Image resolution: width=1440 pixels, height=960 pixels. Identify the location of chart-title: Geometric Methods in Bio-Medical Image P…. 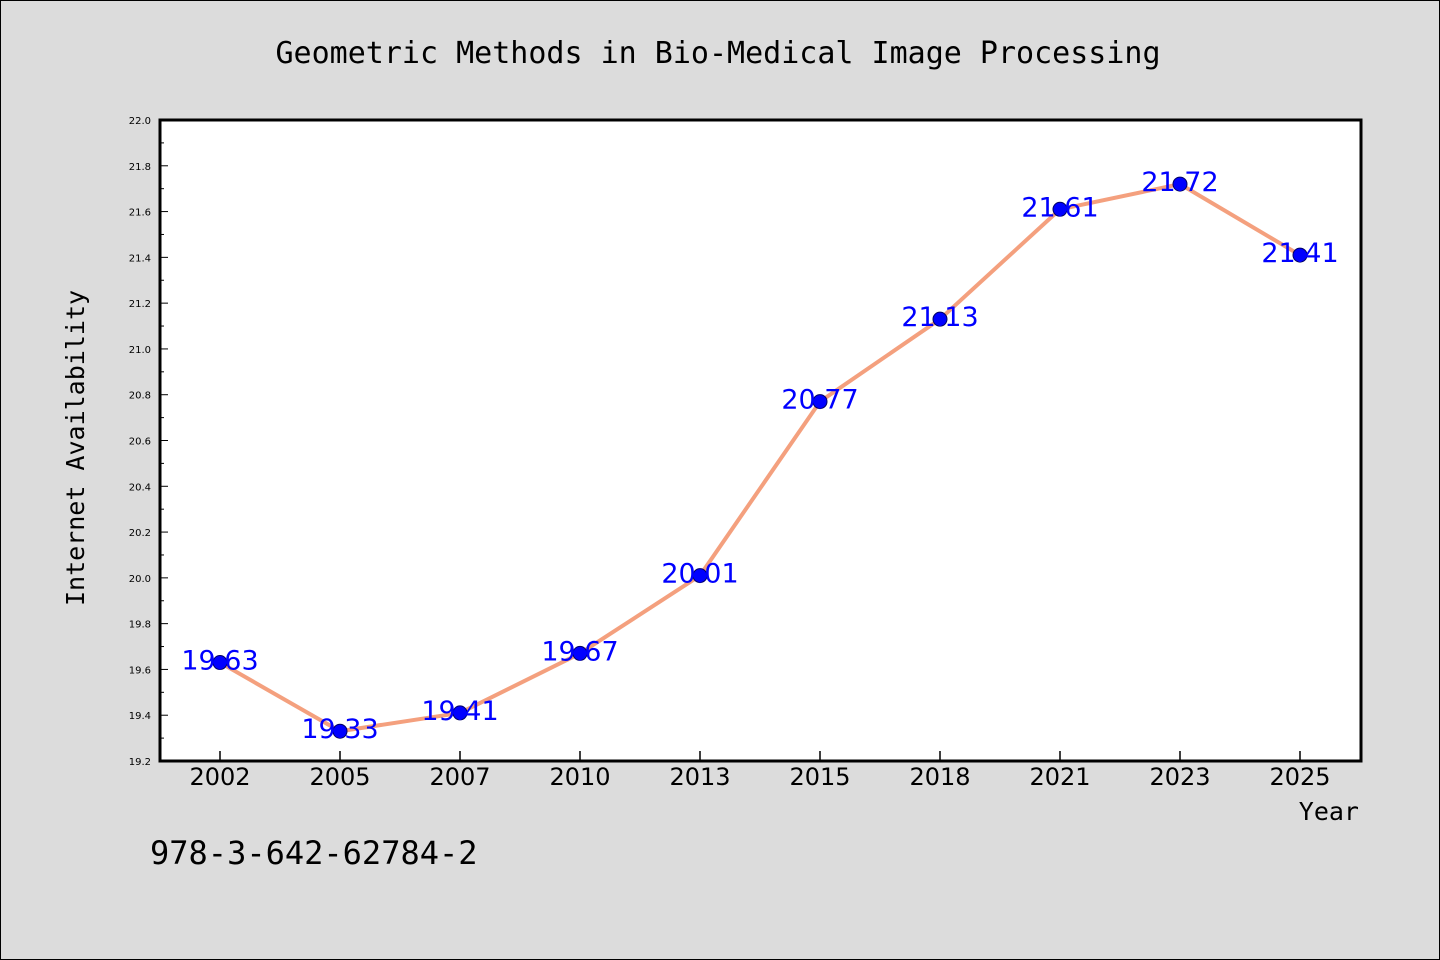
(717, 53).